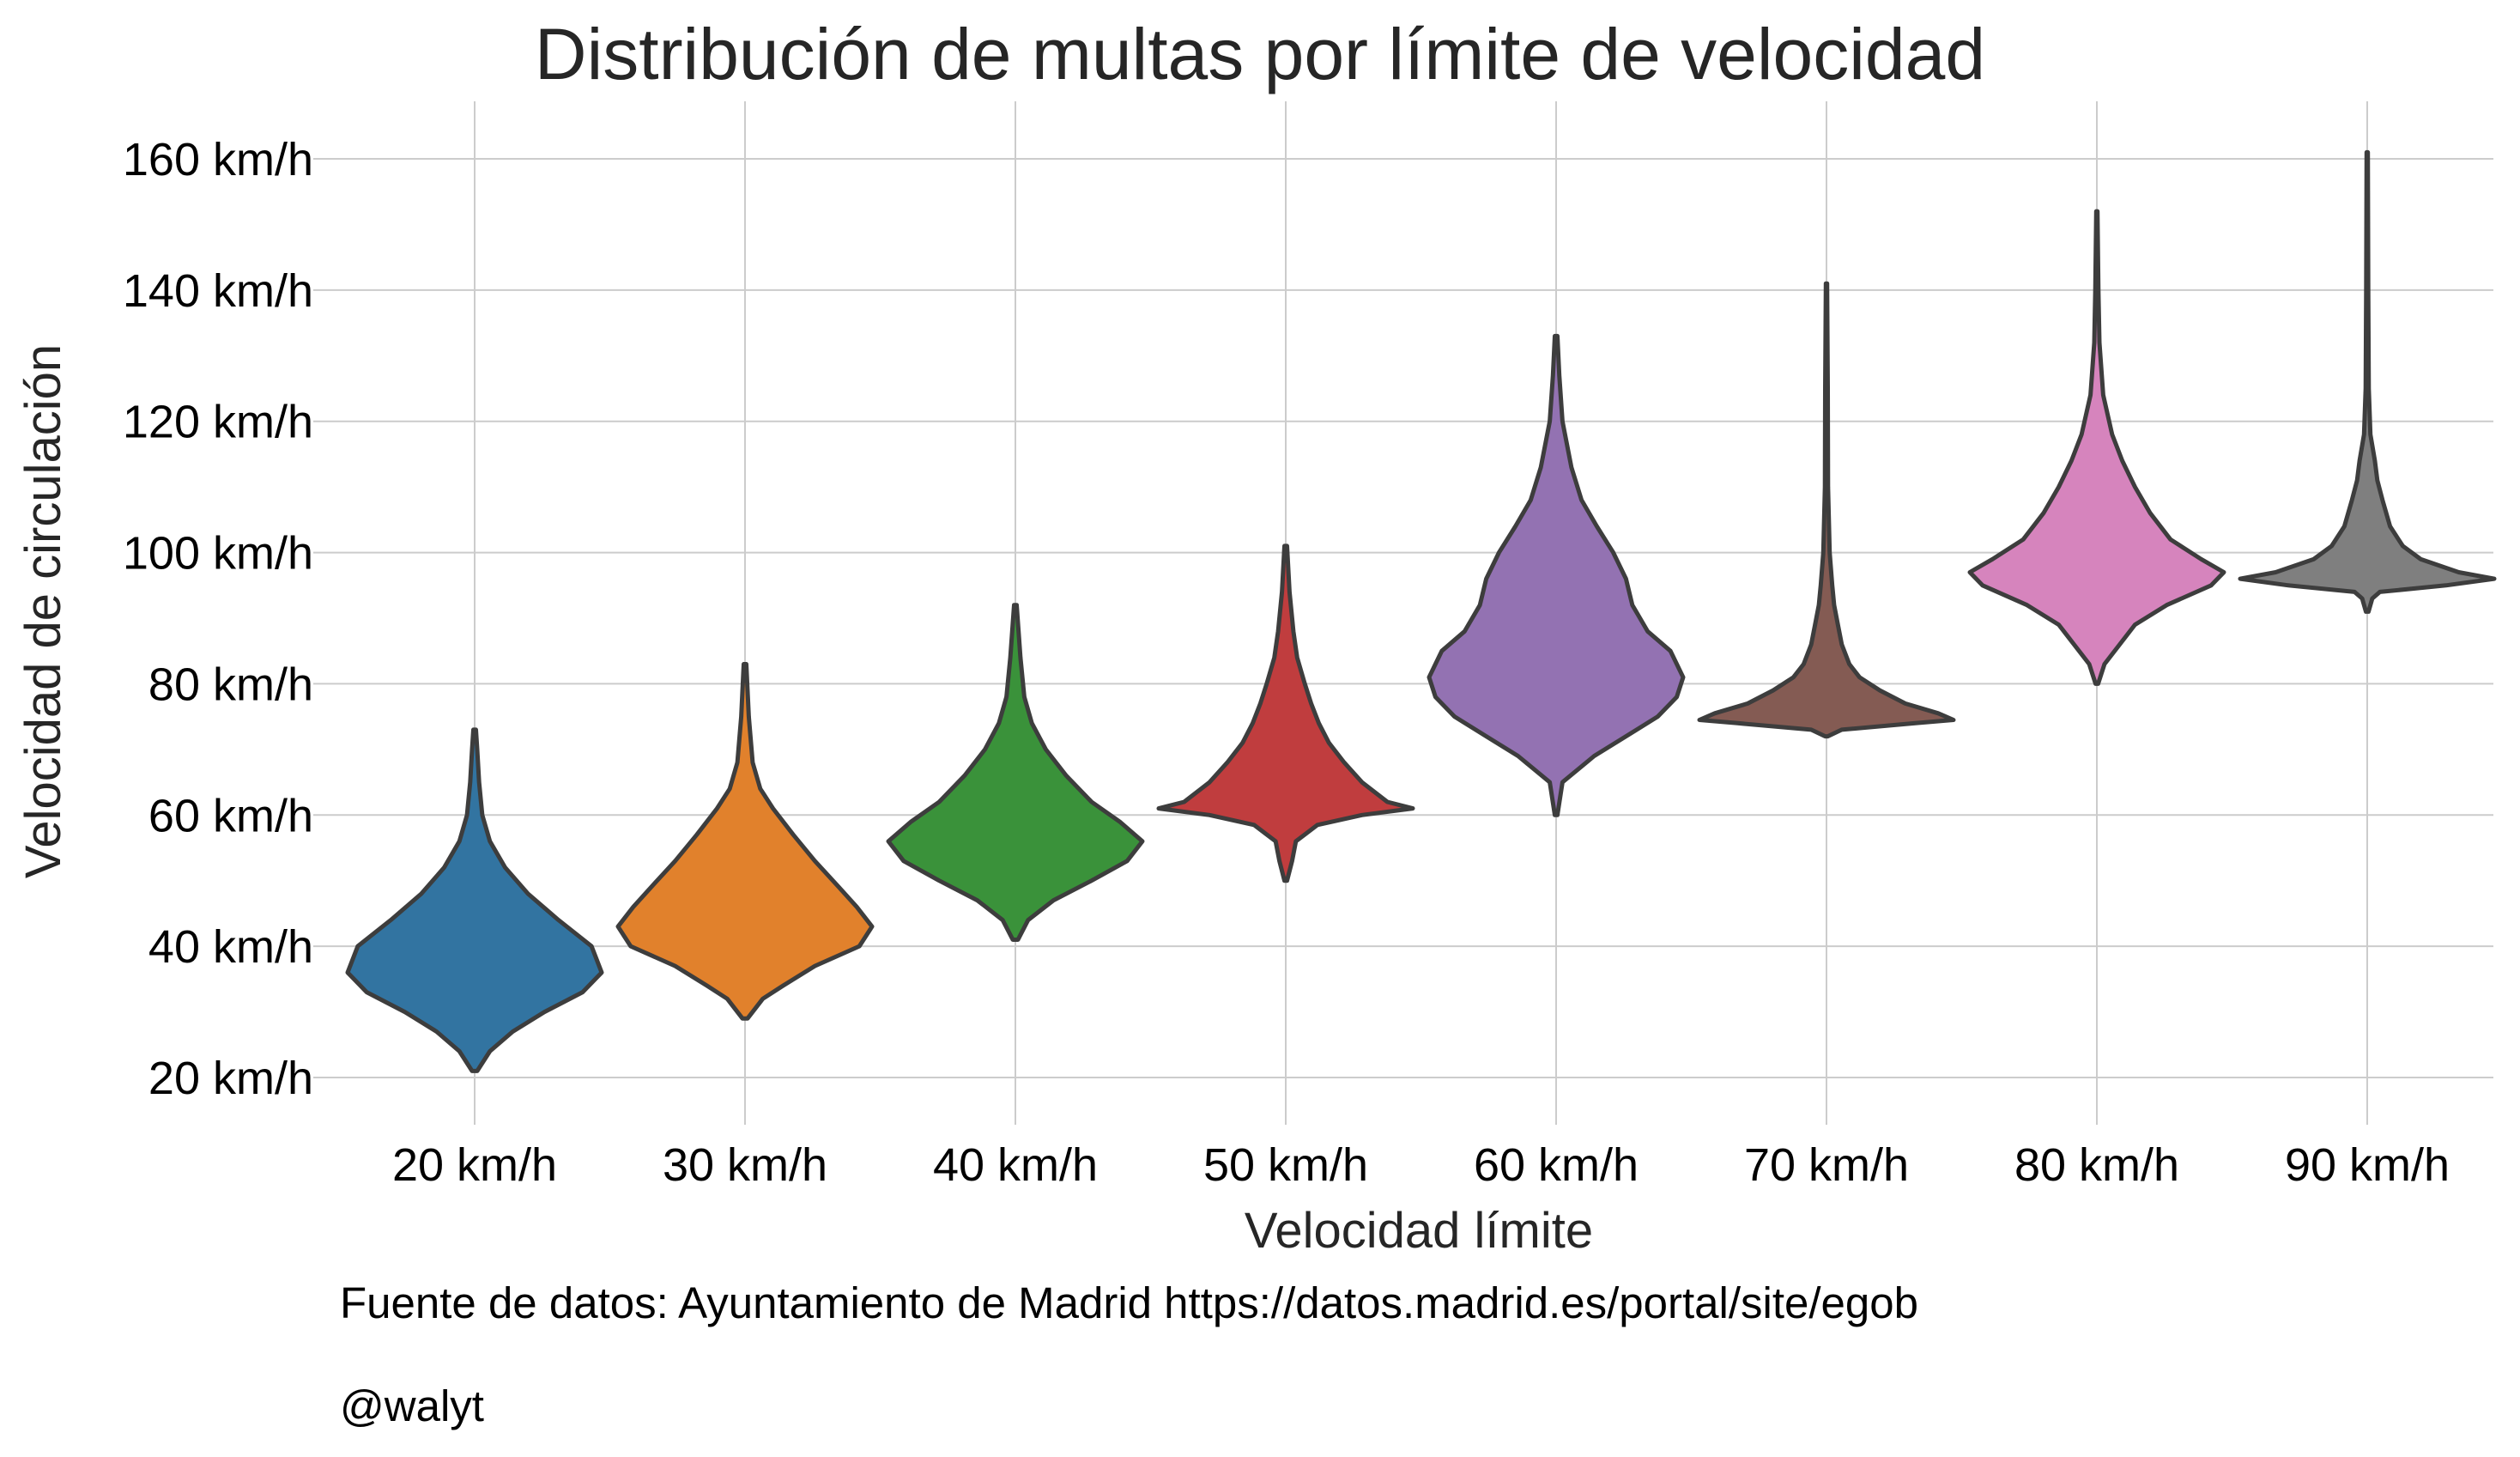  What do you see at coordinates (230, 685) in the screenshot?
I see `y-tick-label: 80 km/h` at bounding box center [230, 685].